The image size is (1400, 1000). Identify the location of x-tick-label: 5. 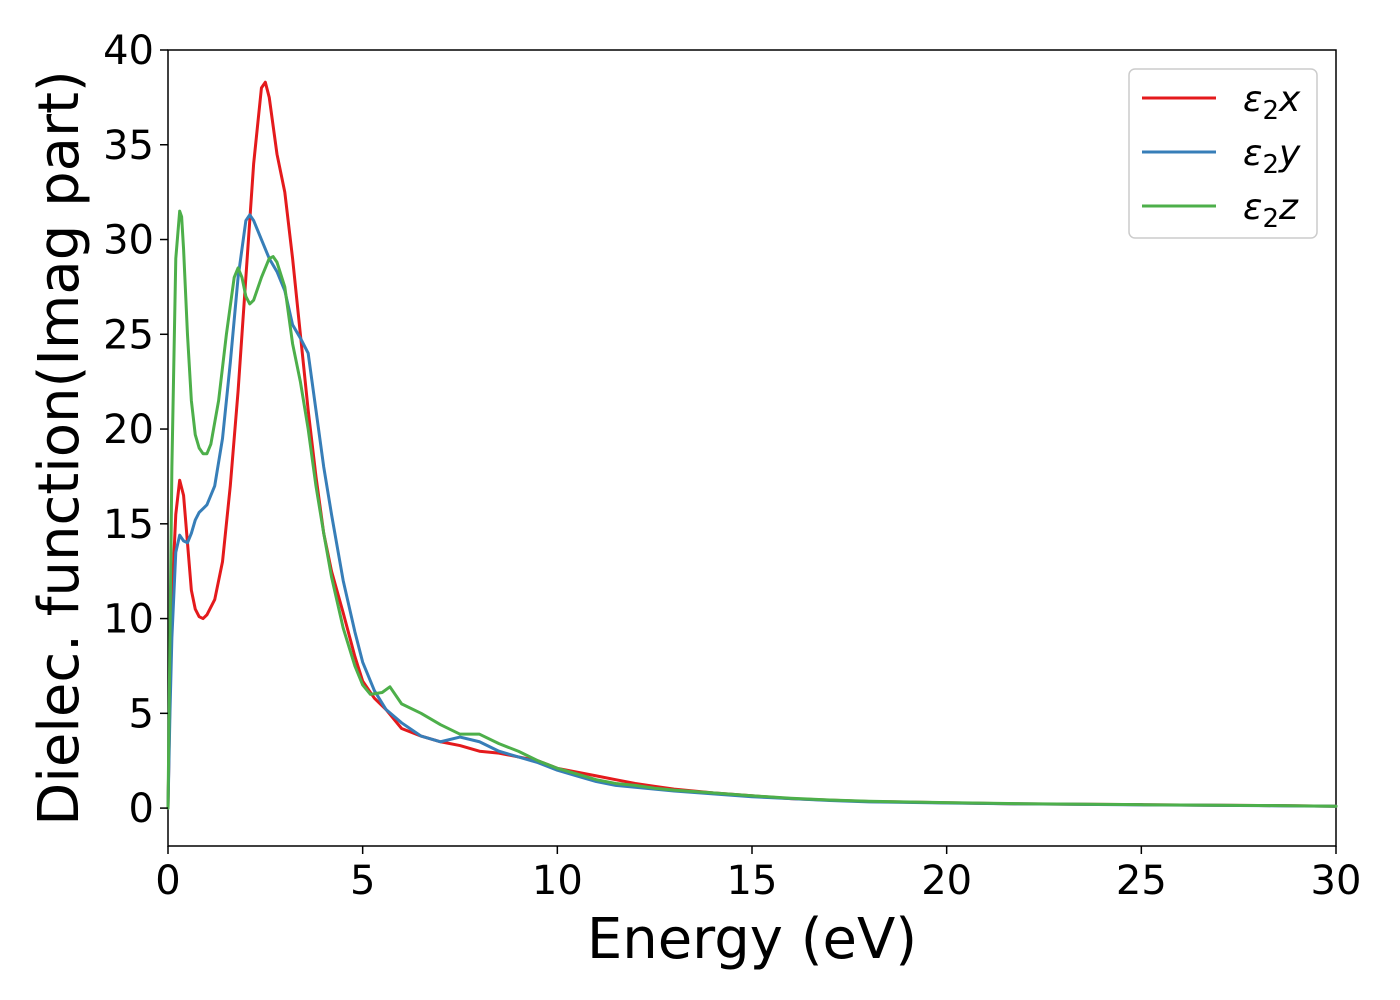
(362, 881).